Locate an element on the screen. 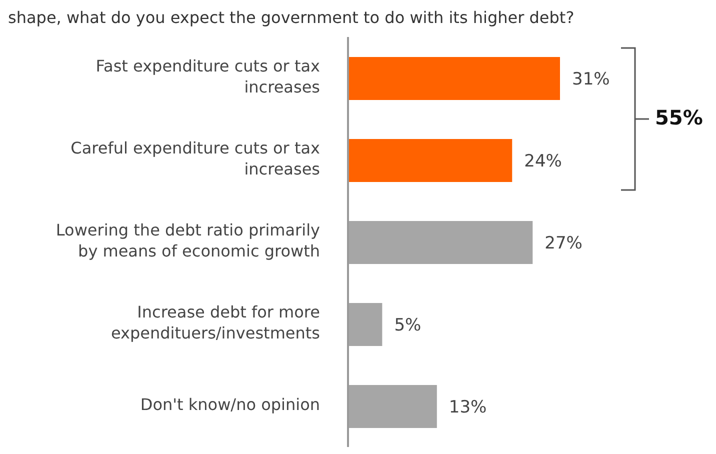 This screenshot has width=716, height=454. data-label: 13% is located at coordinates (467, 408).